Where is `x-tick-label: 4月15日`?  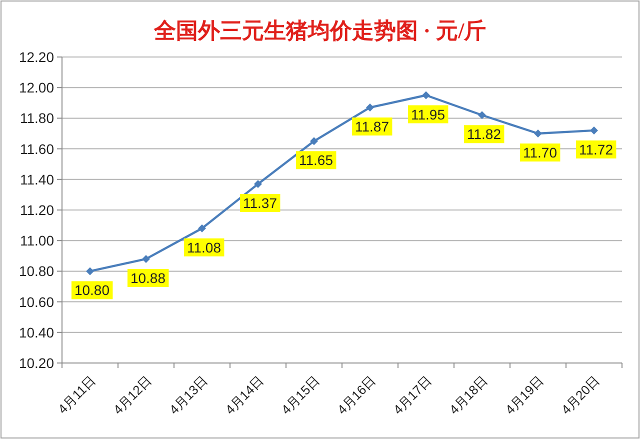 x-tick-label: 4月15日 is located at coordinates (300, 395).